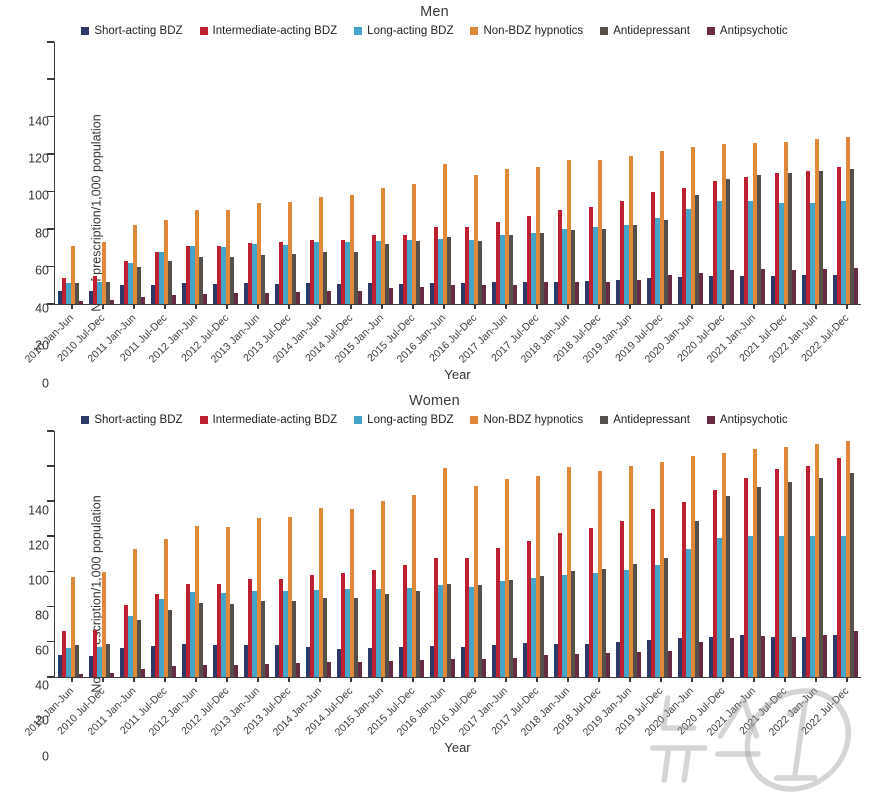 The height and width of the screenshot is (799, 869). What do you see at coordinates (132, 420) in the screenshot?
I see `legend-item: Short-acting BDZ` at bounding box center [132, 420].